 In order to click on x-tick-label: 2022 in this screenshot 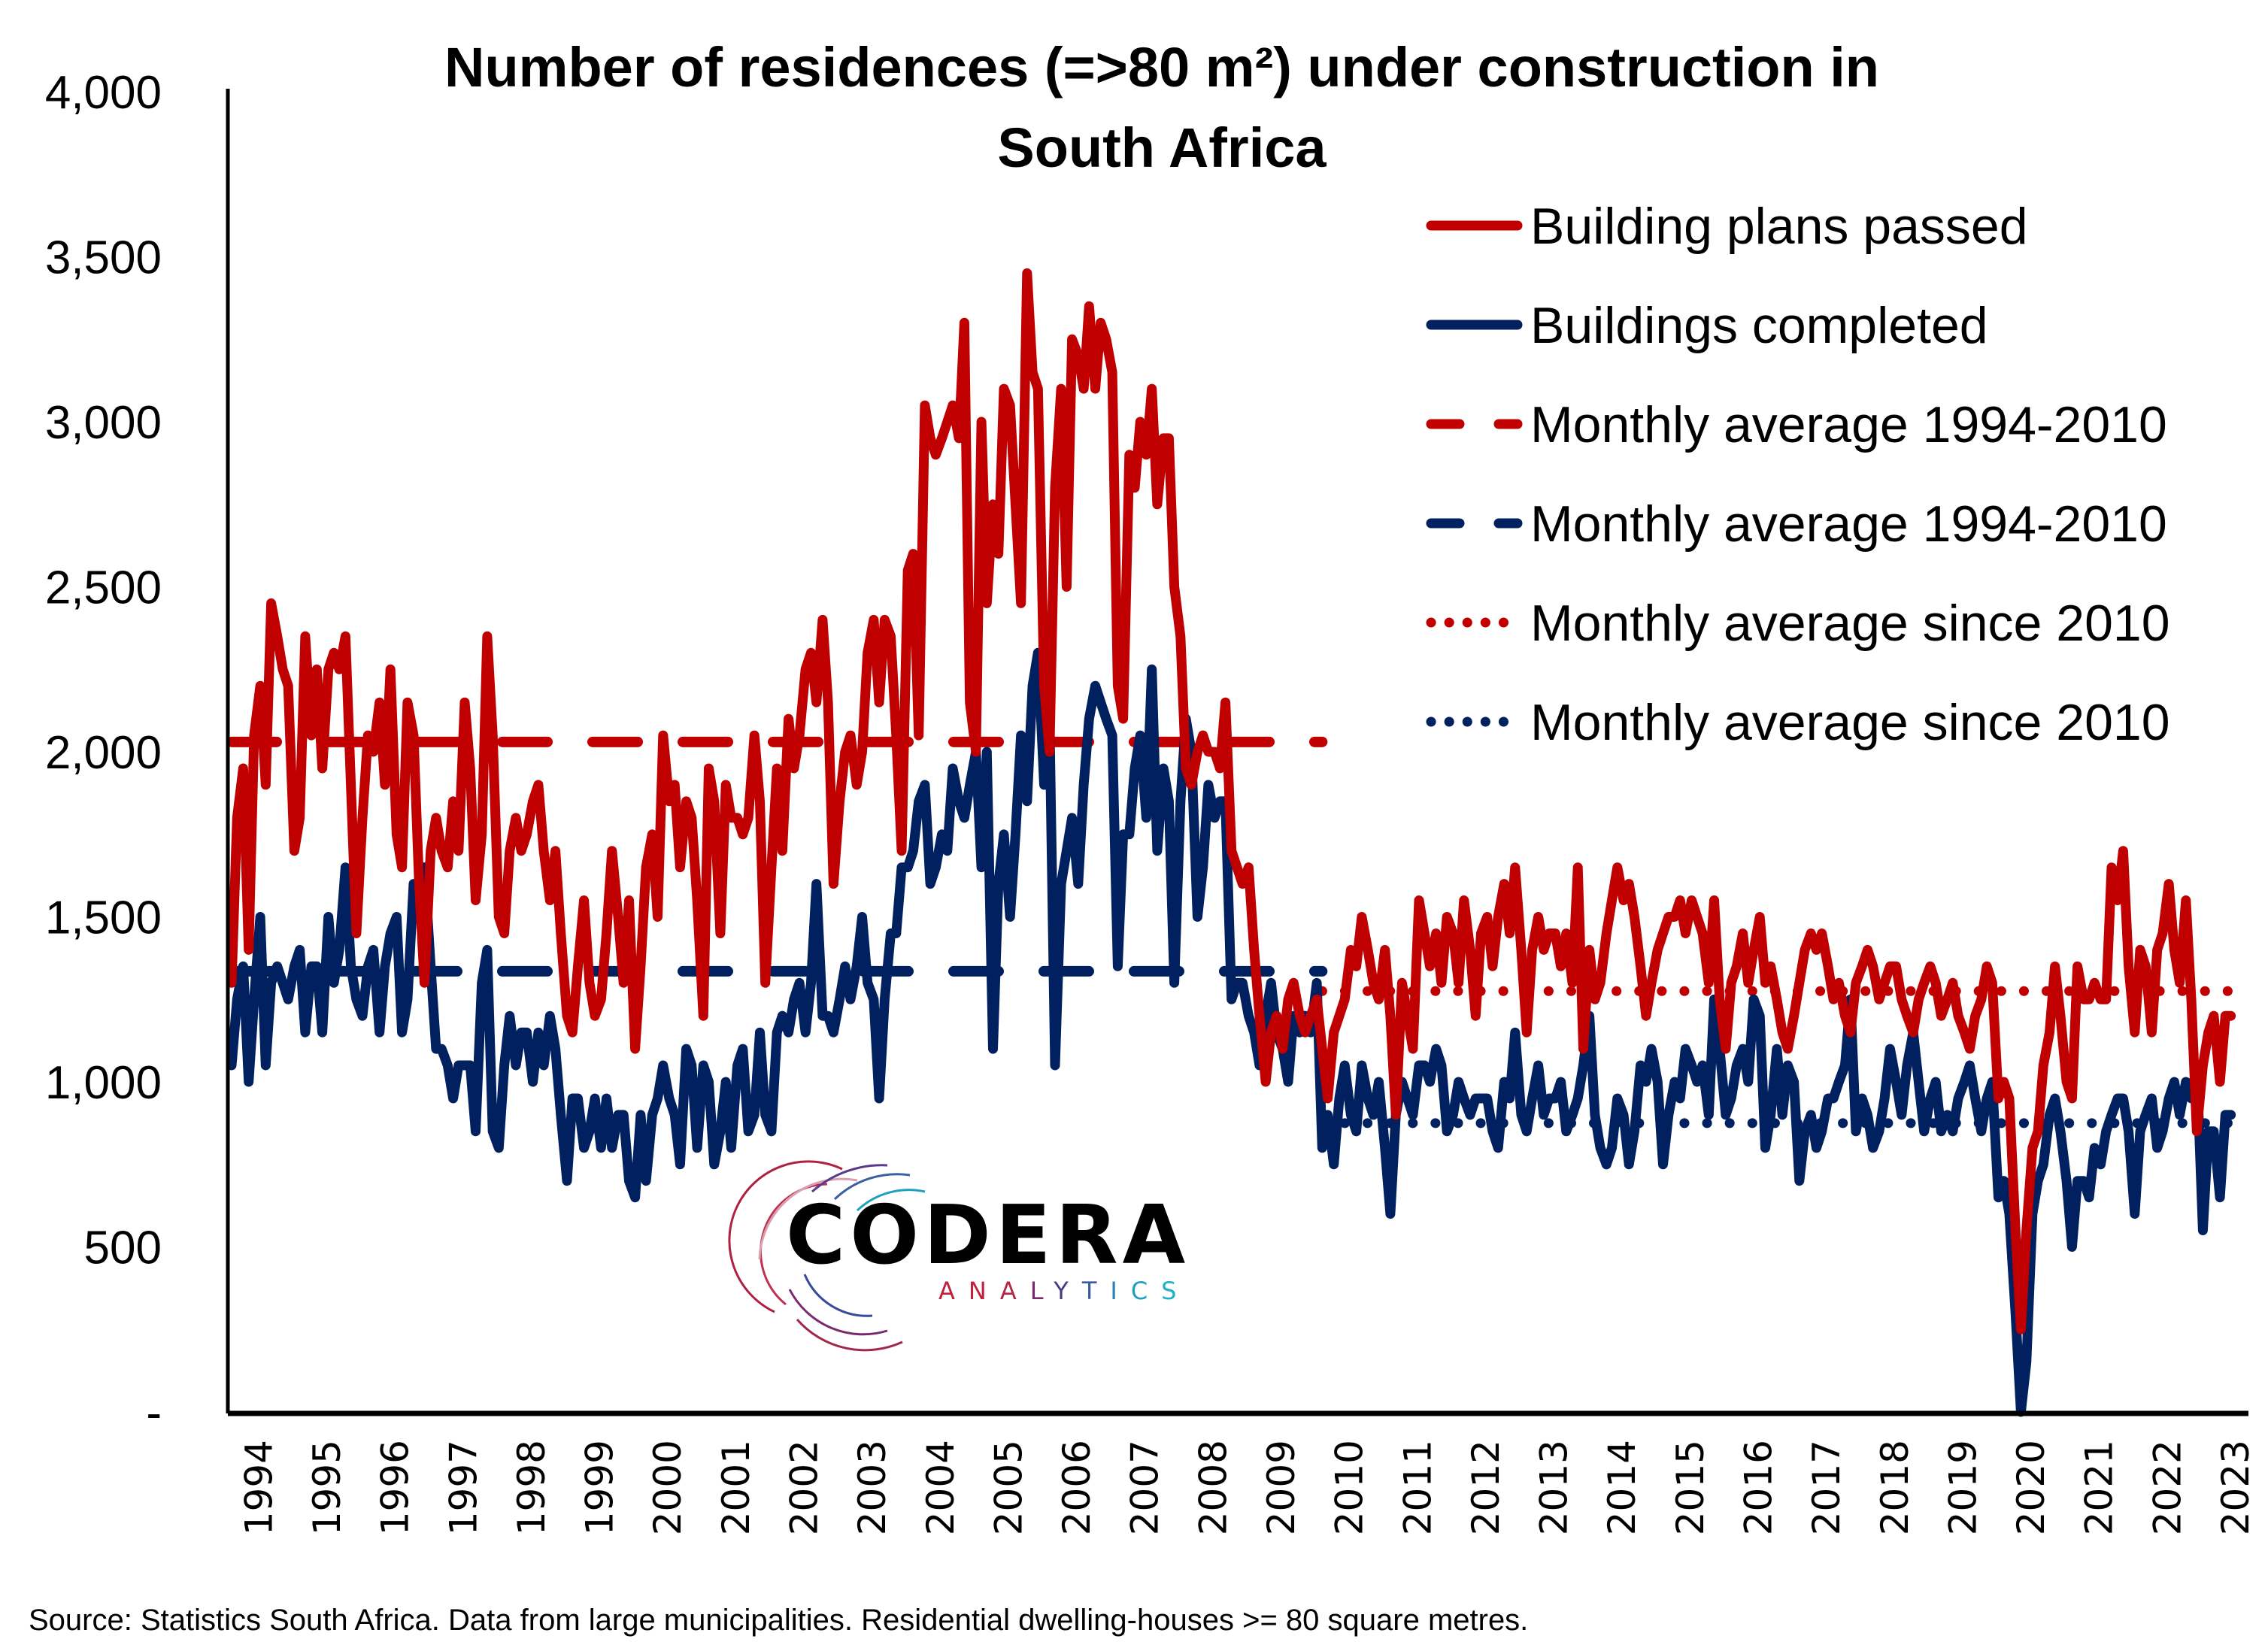, I will do `click(2167, 1487)`.